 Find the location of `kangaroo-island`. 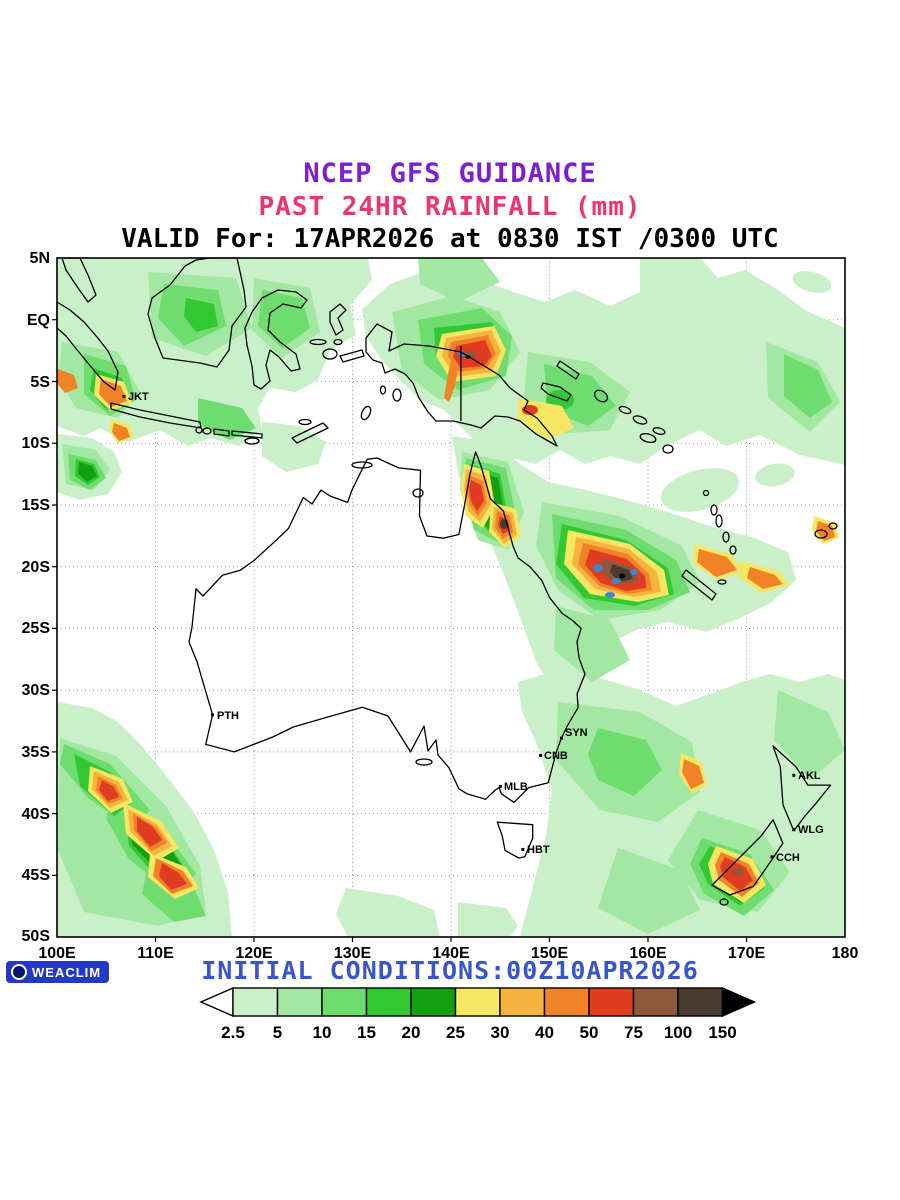

kangaroo-island is located at coordinates (424, 762).